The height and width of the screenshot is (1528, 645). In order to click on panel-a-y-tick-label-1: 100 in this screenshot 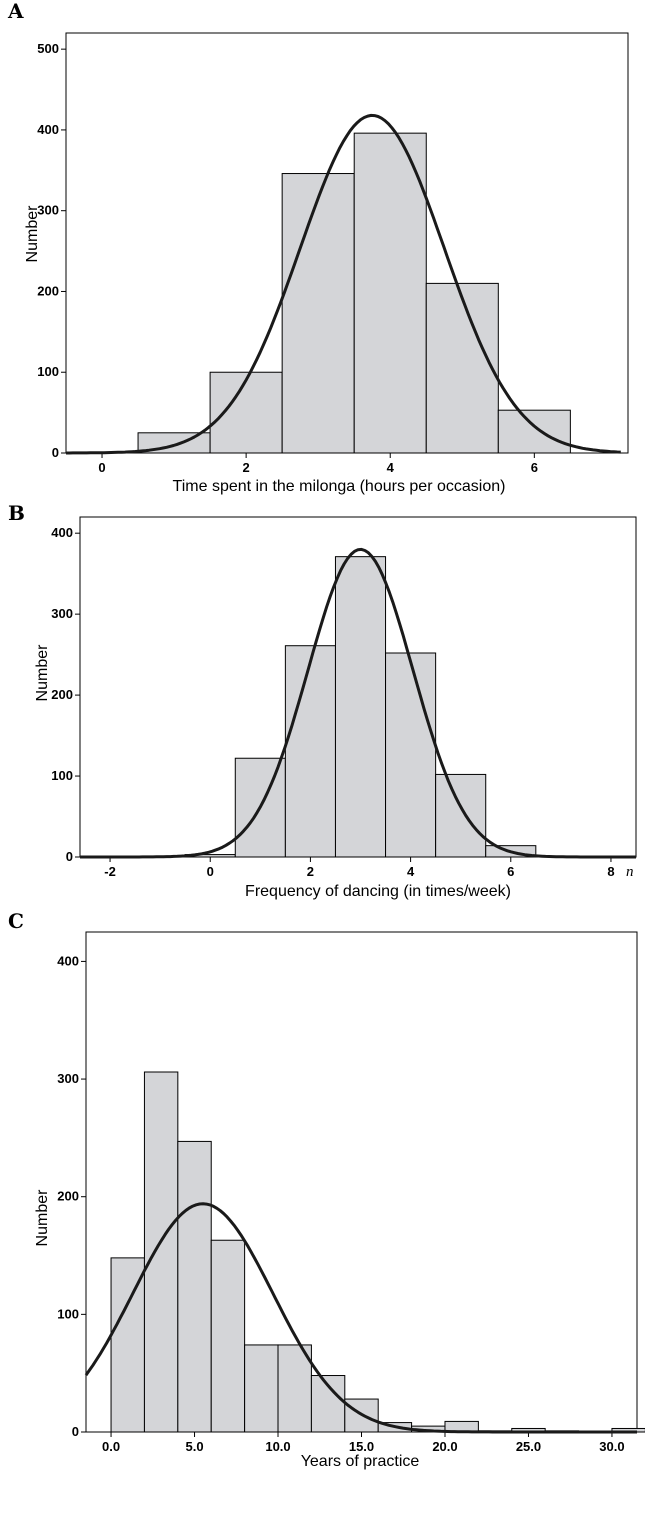, I will do `click(48, 371)`.